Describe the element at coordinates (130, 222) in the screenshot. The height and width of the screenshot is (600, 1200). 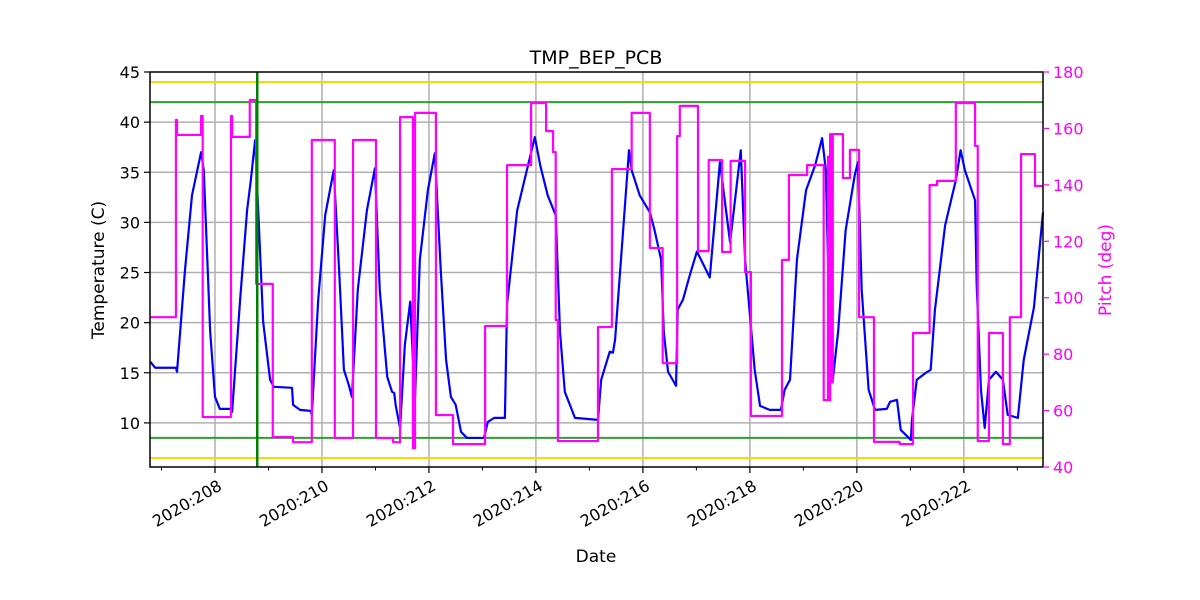
I see `y-tick-label: 30` at that location.